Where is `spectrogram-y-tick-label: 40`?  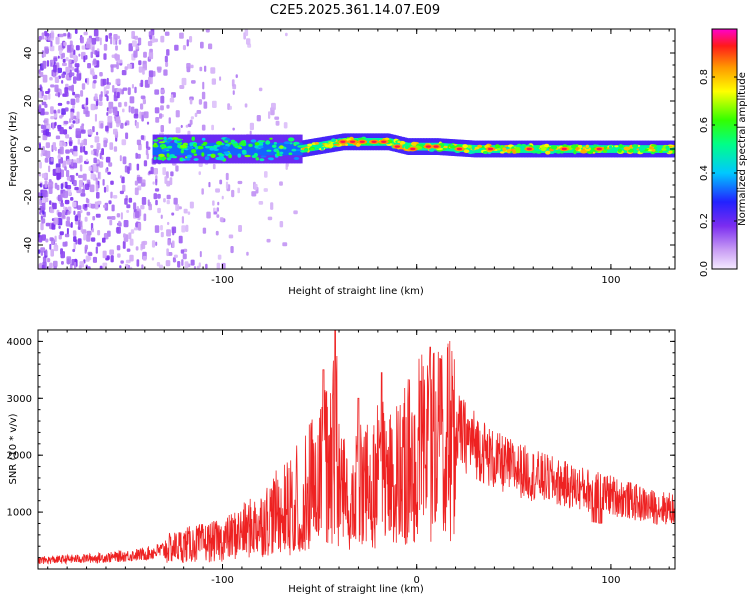
spectrogram-y-tick-label: 40 is located at coordinates (28, 53).